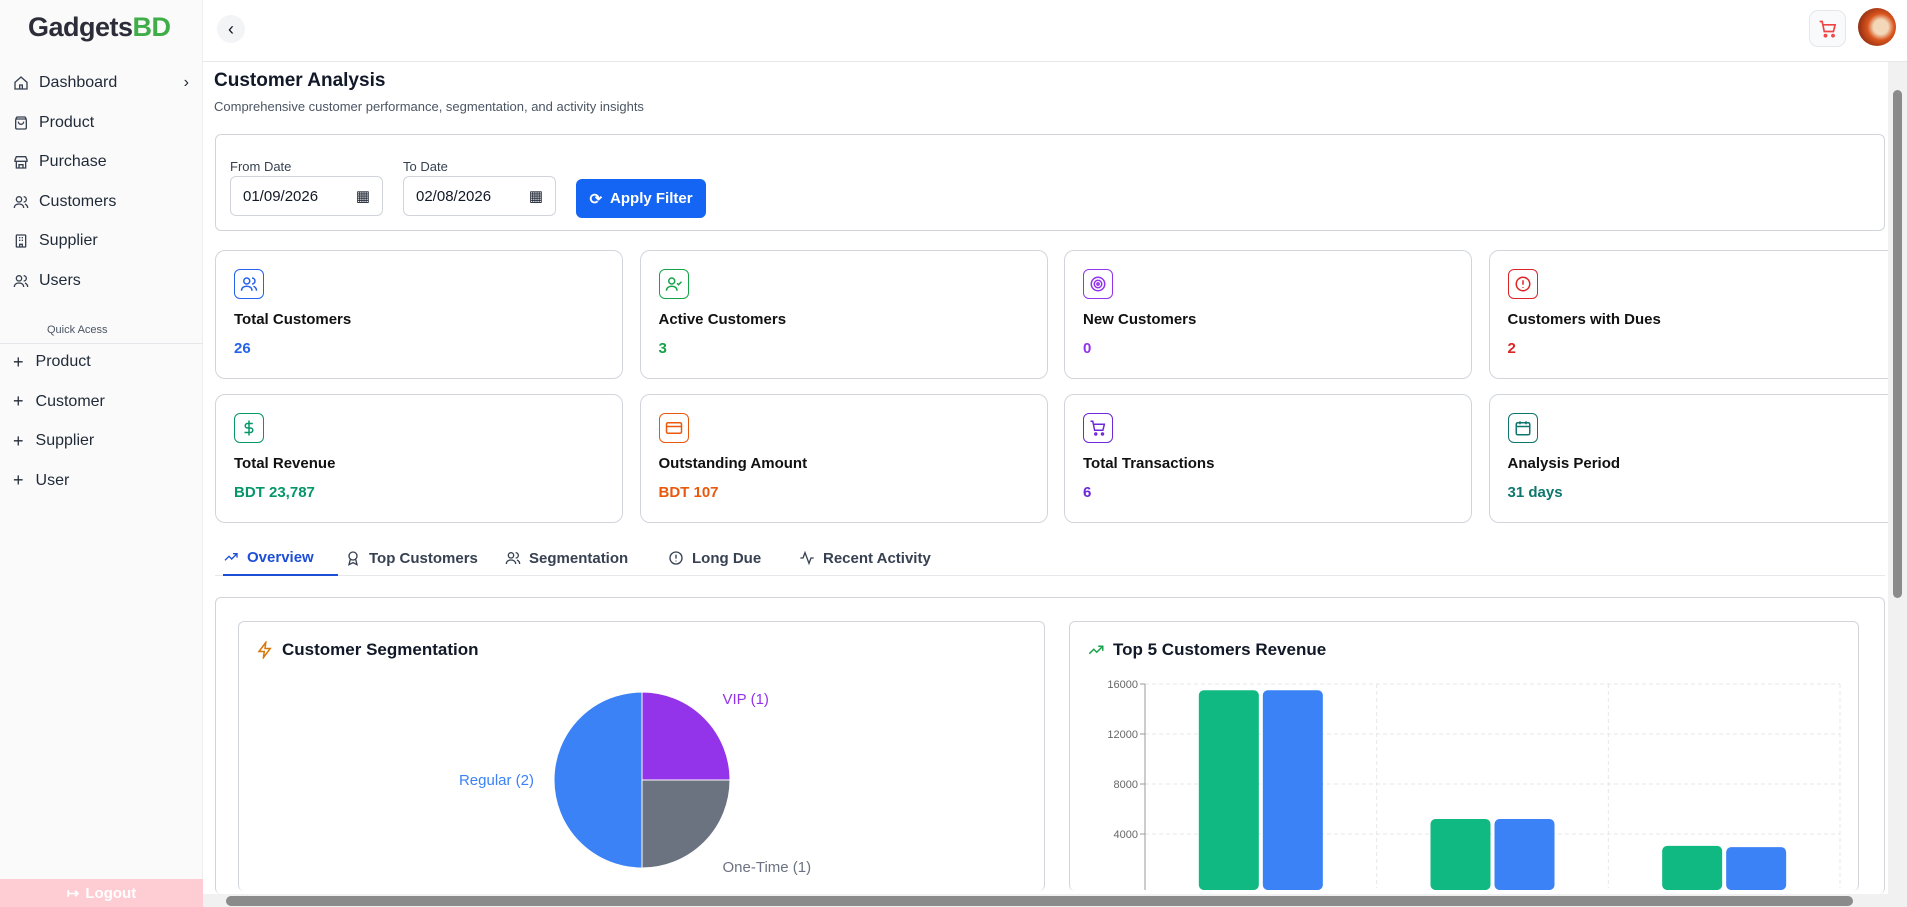  What do you see at coordinates (21, 122) in the screenshot?
I see `bag-icon` at bounding box center [21, 122].